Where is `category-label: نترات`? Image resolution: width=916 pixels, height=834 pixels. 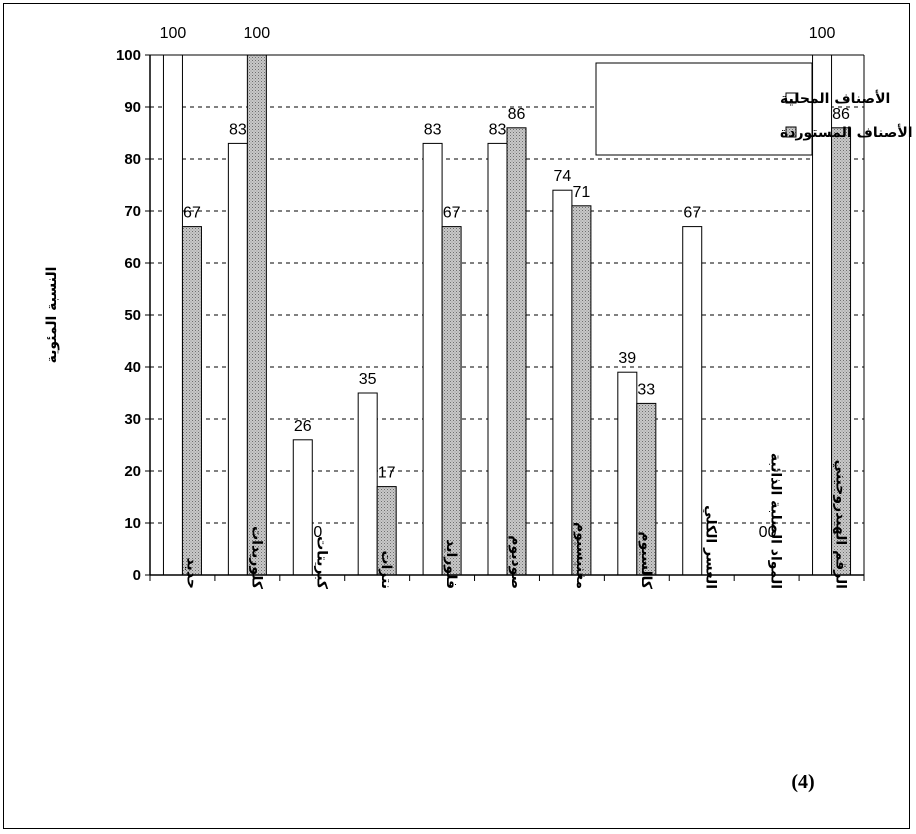
category-label: نترات is located at coordinates (386, 569).